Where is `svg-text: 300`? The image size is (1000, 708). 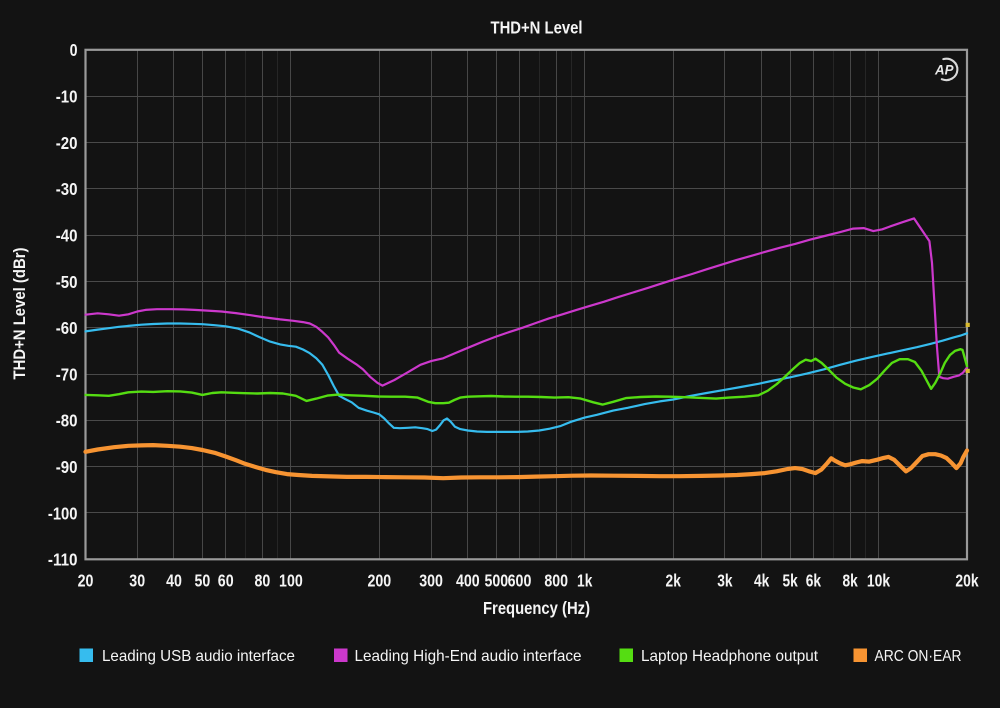
svg-text: 300 is located at coordinates (431, 581).